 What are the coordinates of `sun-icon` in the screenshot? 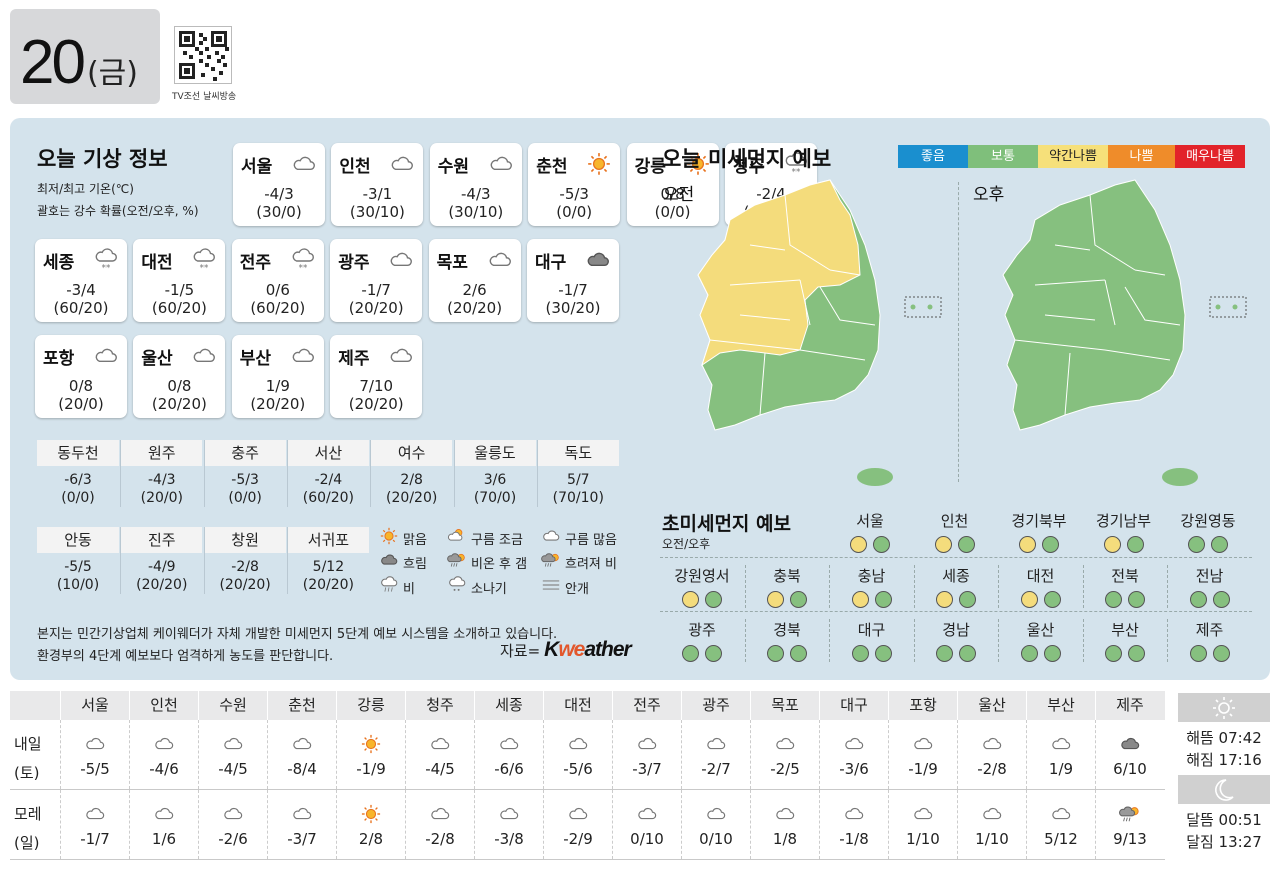 It's located at (389, 538).